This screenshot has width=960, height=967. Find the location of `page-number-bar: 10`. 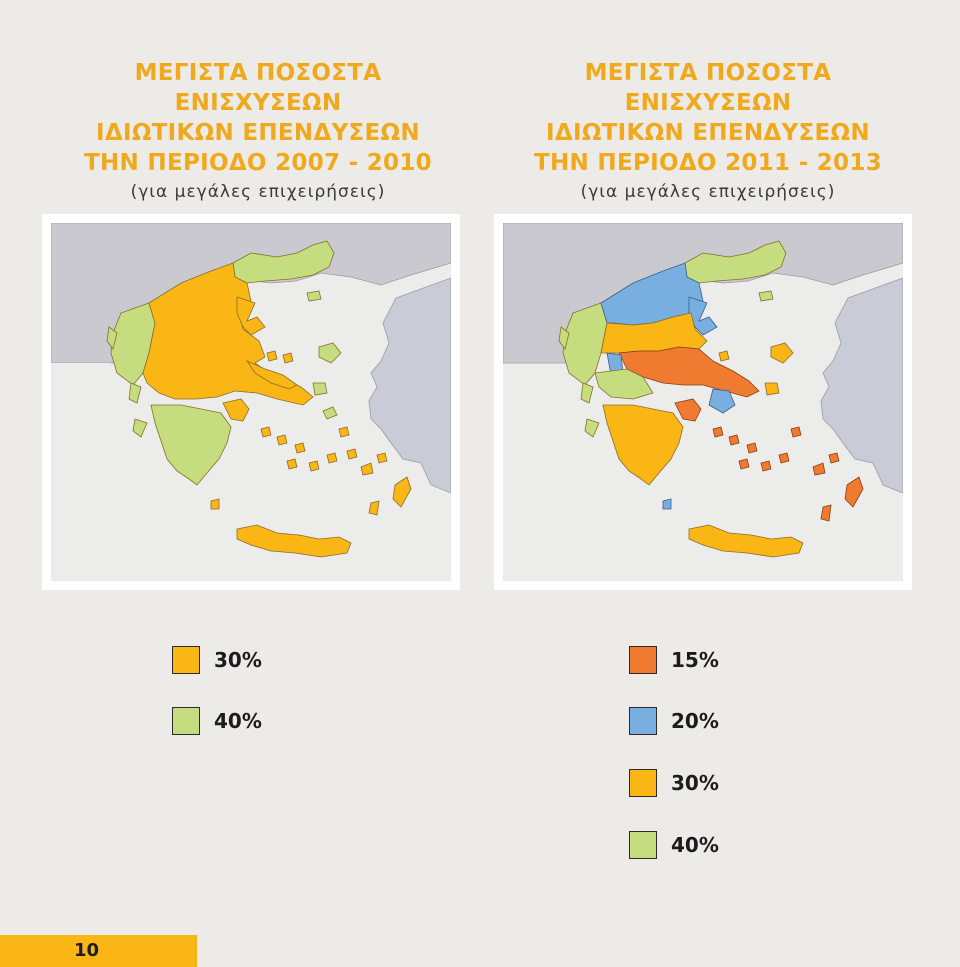

page-number-bar: 10 is located at coordinates (98, 951).